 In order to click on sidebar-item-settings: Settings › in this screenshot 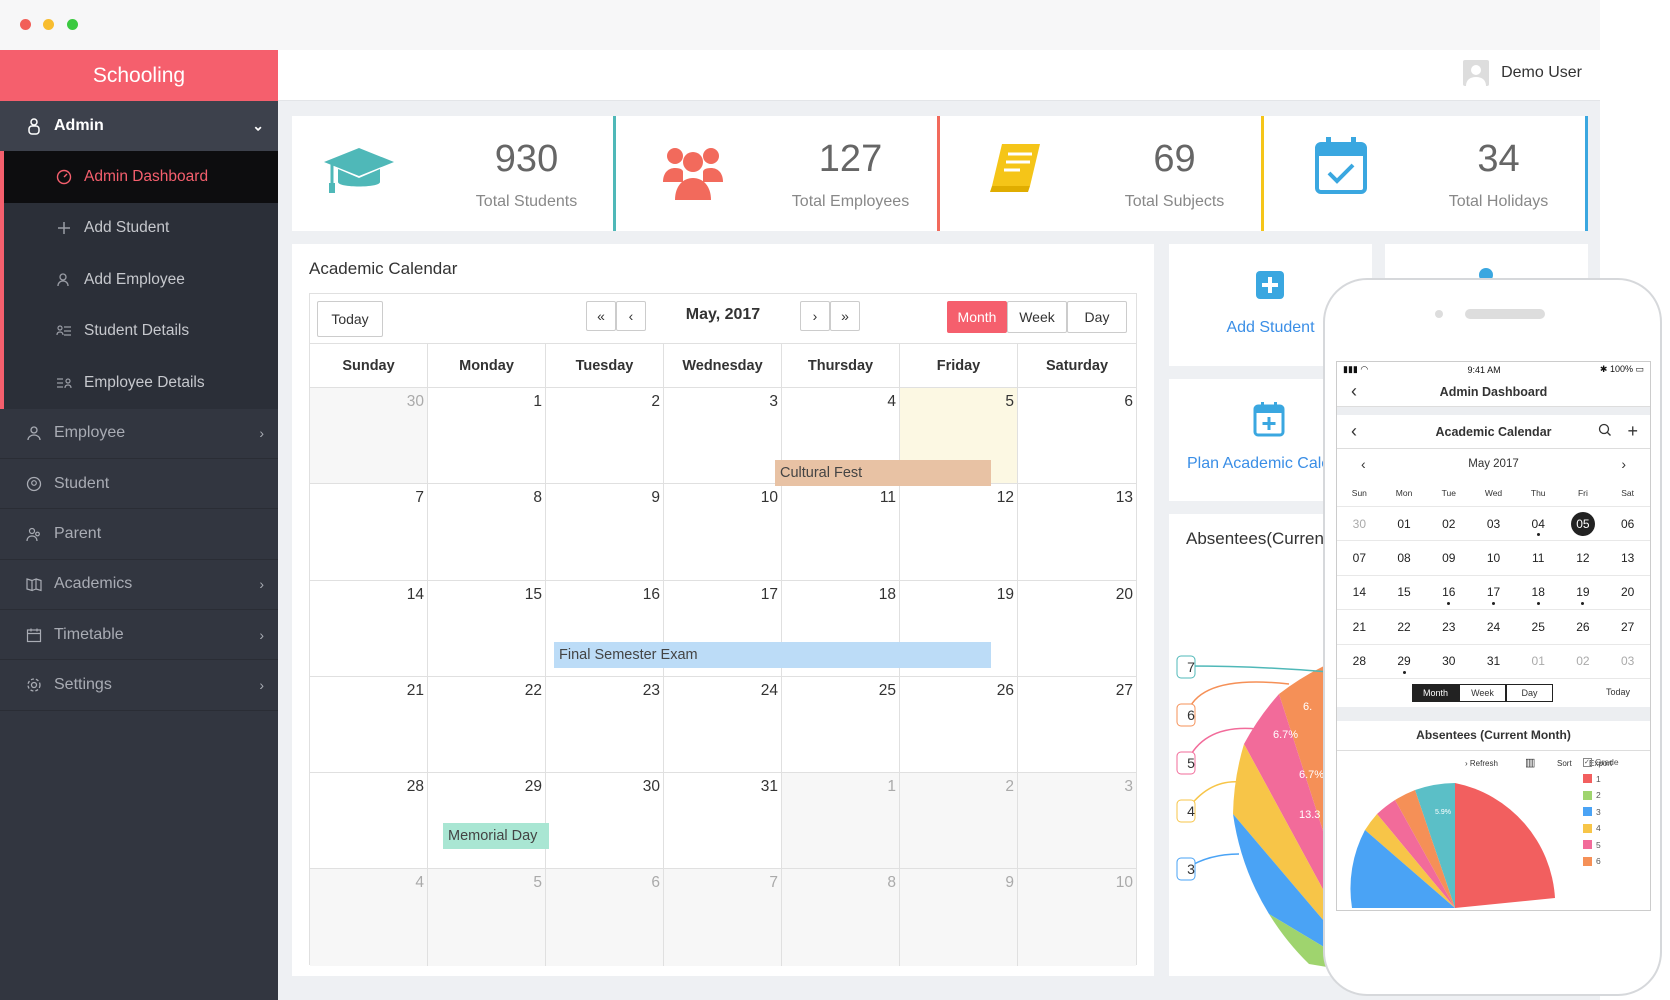, I will do `click(139, 685)`.